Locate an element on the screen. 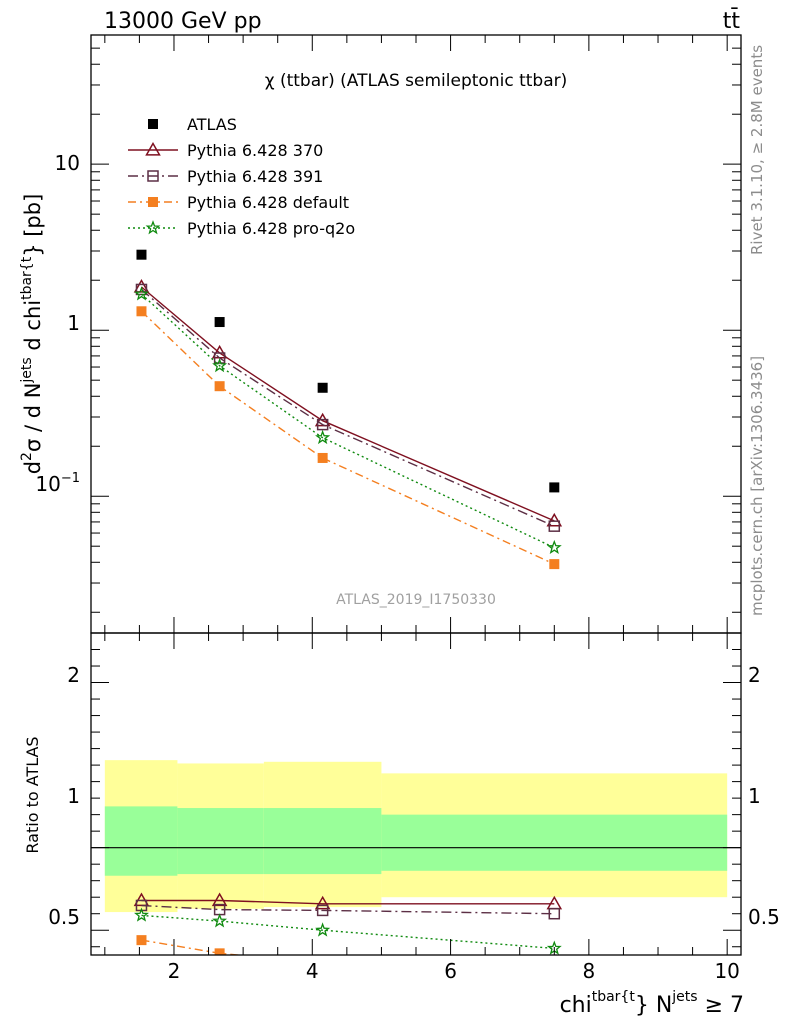 The image size is (786, 1024). series-line-p370 is located at coordinates (348, 404).